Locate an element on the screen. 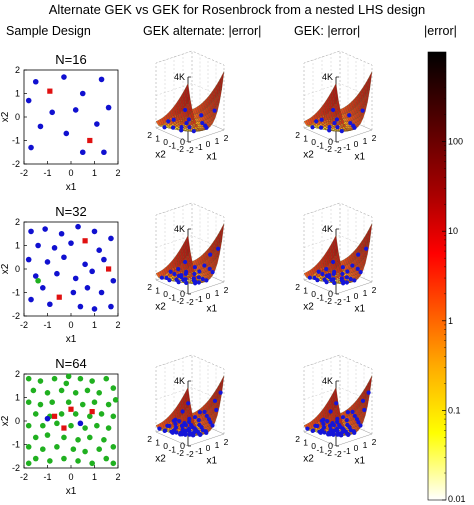 The height and width of the screenshot is (505, 474). x-tick-label: 0 is located at coordinates (70, 325).